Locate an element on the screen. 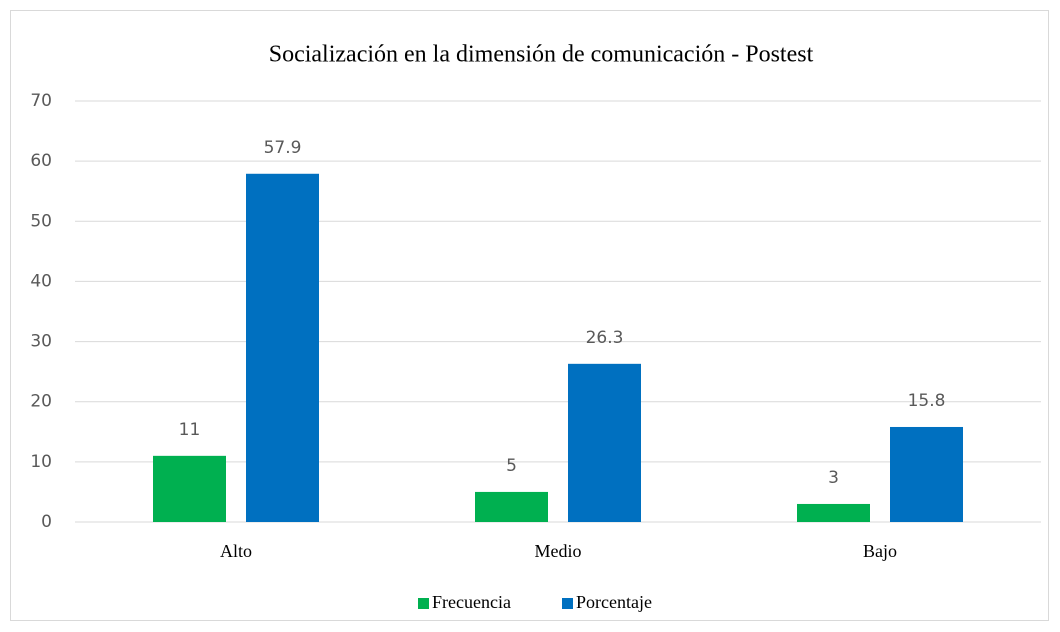 The width and height of the screenshot is (1060, 632). data-label: 11 is located at coordinates (190, 430).